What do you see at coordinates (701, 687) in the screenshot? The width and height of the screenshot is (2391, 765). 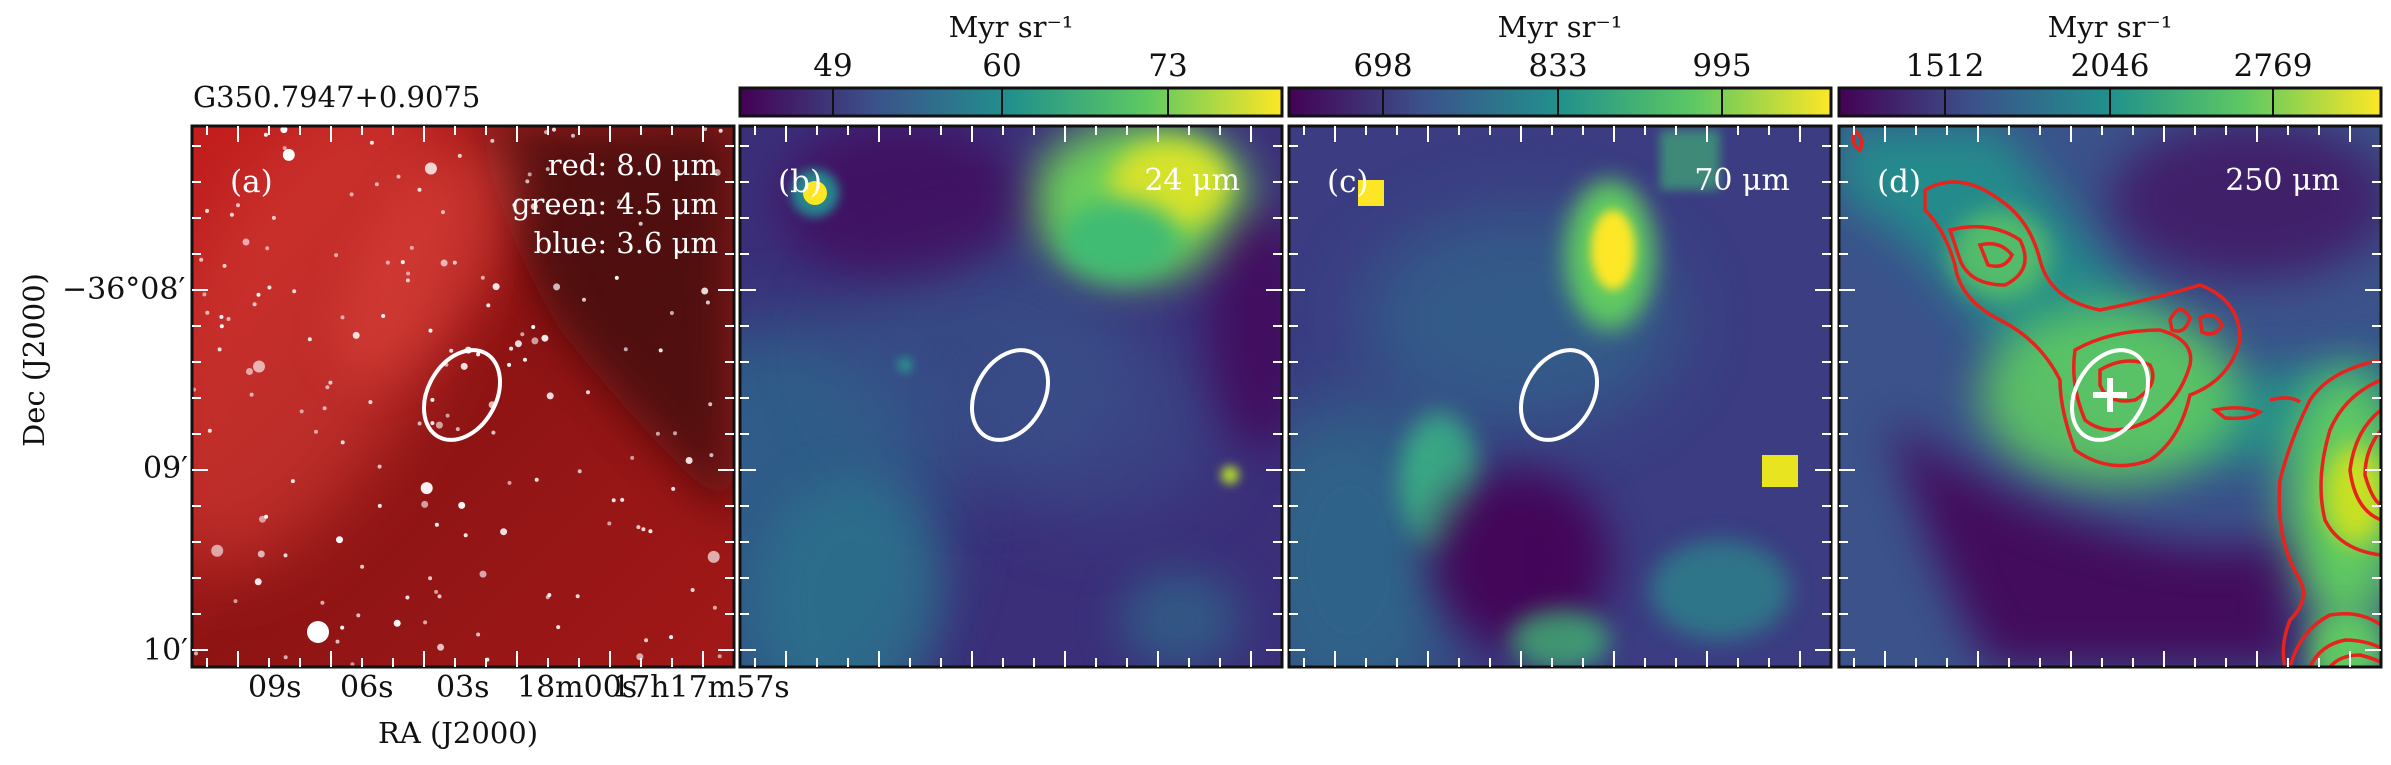 I see `x-tick-5: 17h17m57s` at bounding box center [701, 687].